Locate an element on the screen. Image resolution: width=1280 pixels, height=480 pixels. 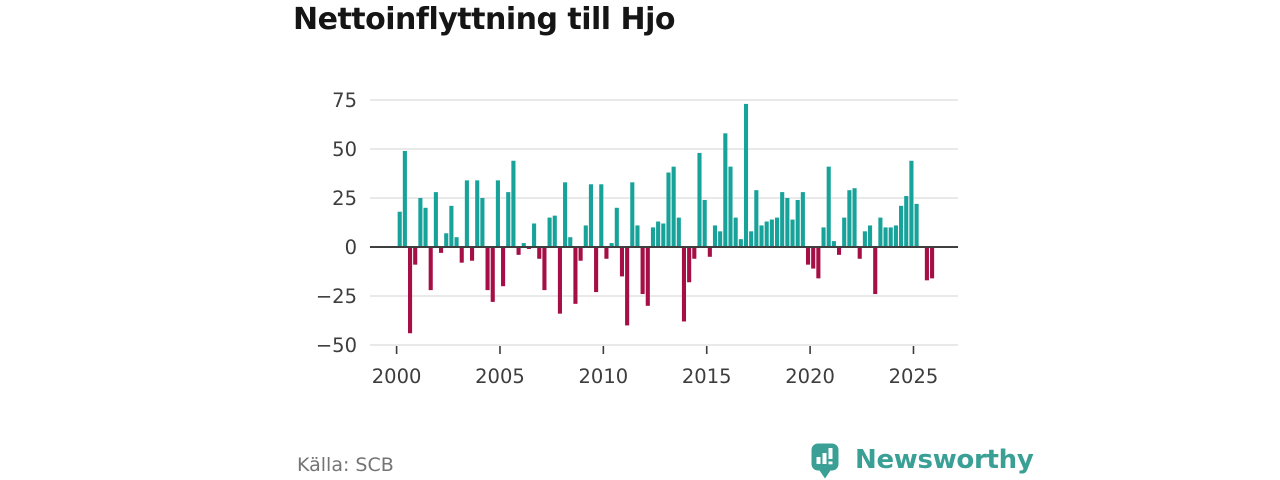
bar-2013-Q2 is located at coordinates (673, 206).